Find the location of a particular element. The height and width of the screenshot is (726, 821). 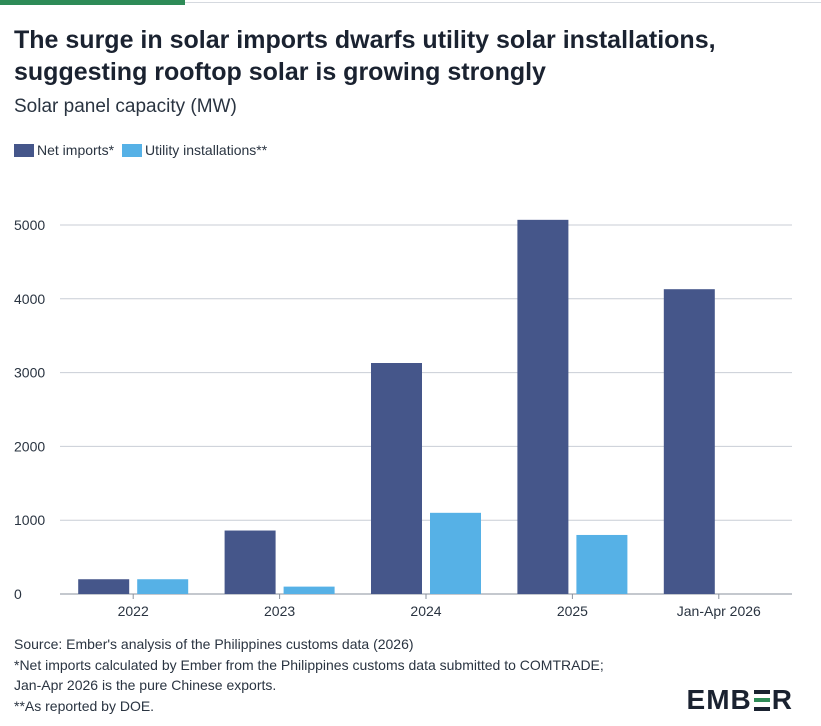

bar-net-imports-2025 is located at coordinates (543, 407).